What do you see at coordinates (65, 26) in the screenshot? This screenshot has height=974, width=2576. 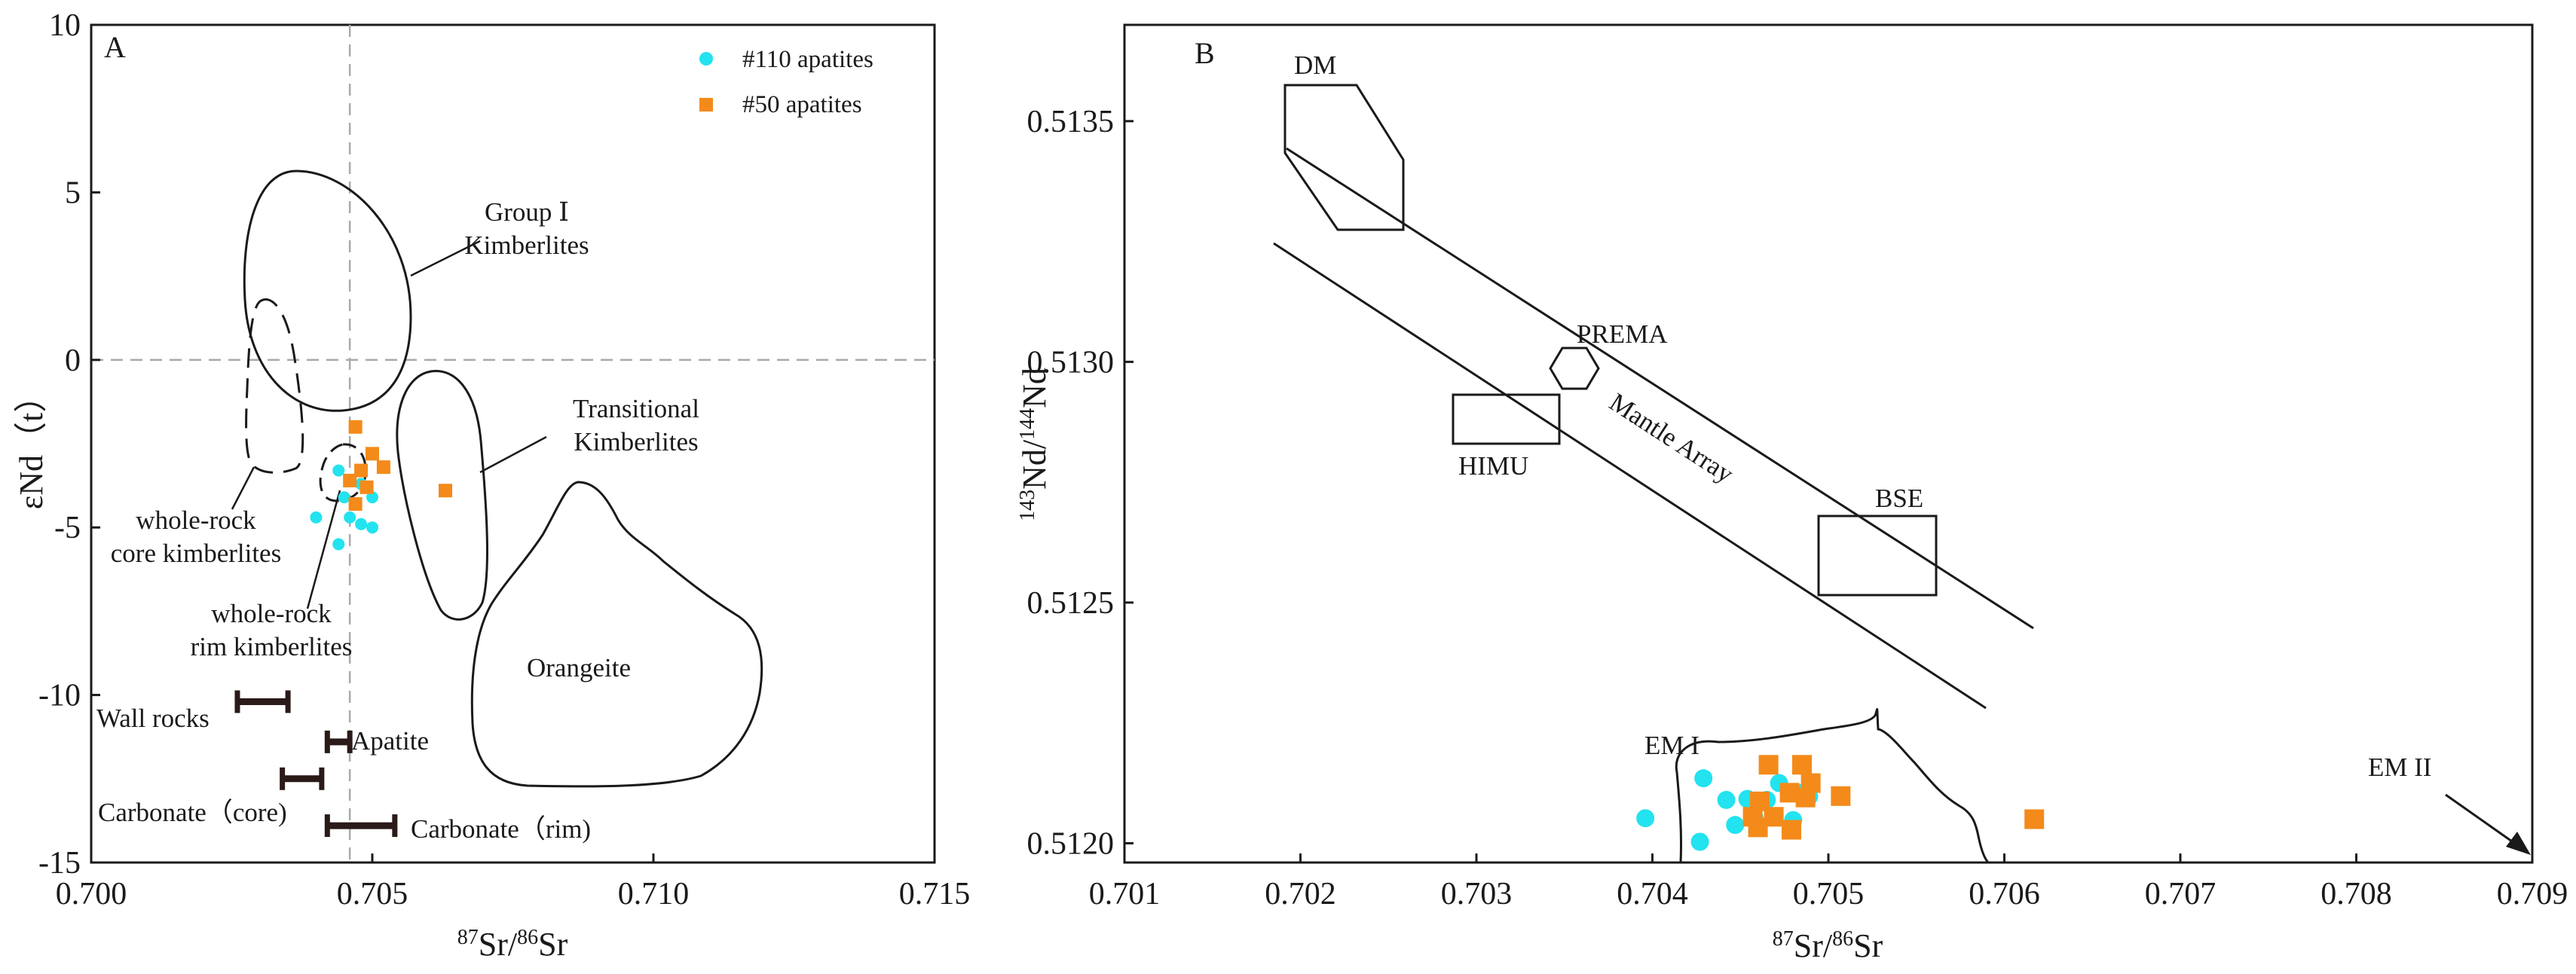 I see `a-y-tick-label: 10` at bounding box center [65, 26].